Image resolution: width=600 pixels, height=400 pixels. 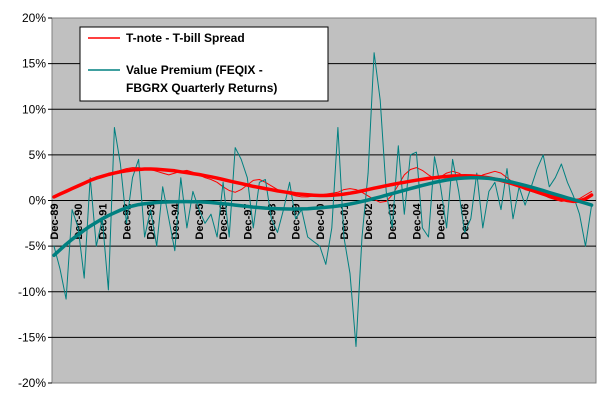 What do you see at coordinates (34, 18) in the screenshot?
I see `y-tick-label: 20%` at bounding box center [34, 18].